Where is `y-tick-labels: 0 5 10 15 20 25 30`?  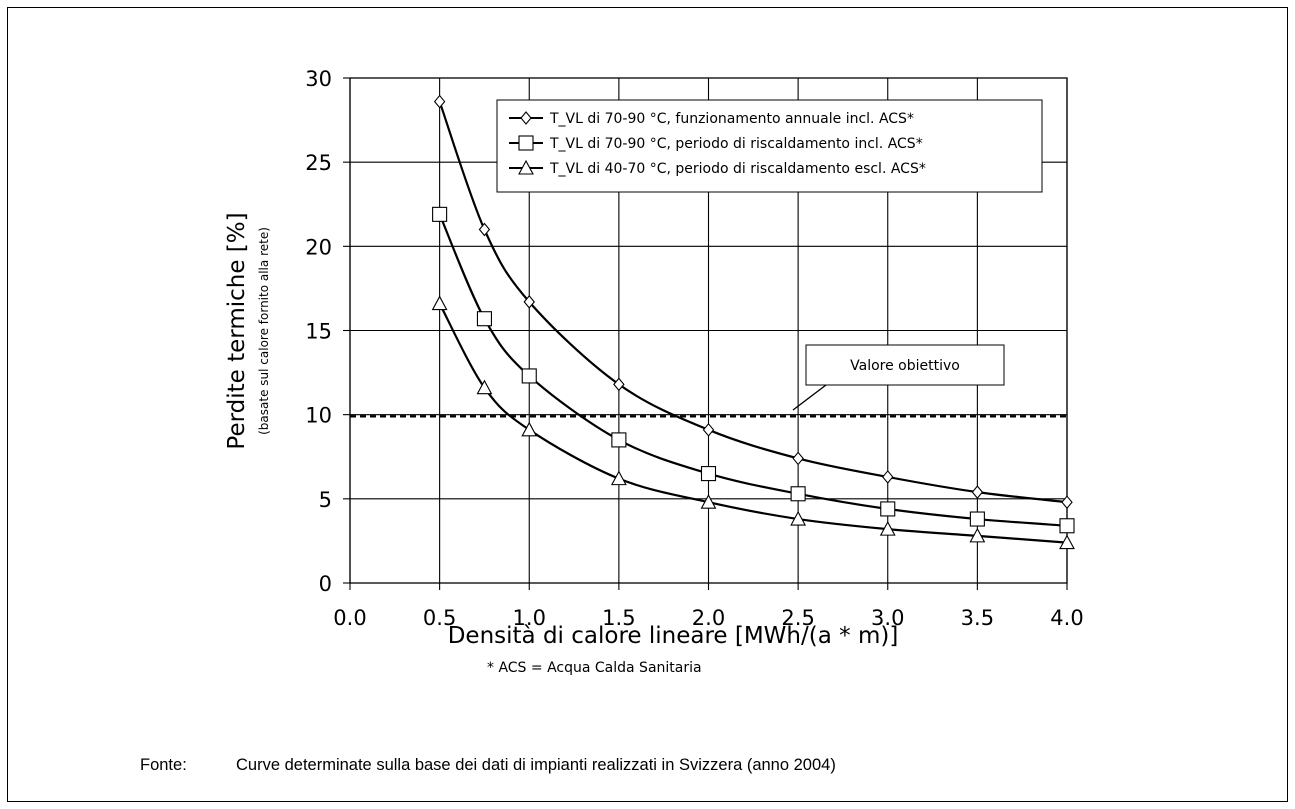
y-tick-labels: 0 5 10 15 20 25 30 is located at coordinates (318, 331).